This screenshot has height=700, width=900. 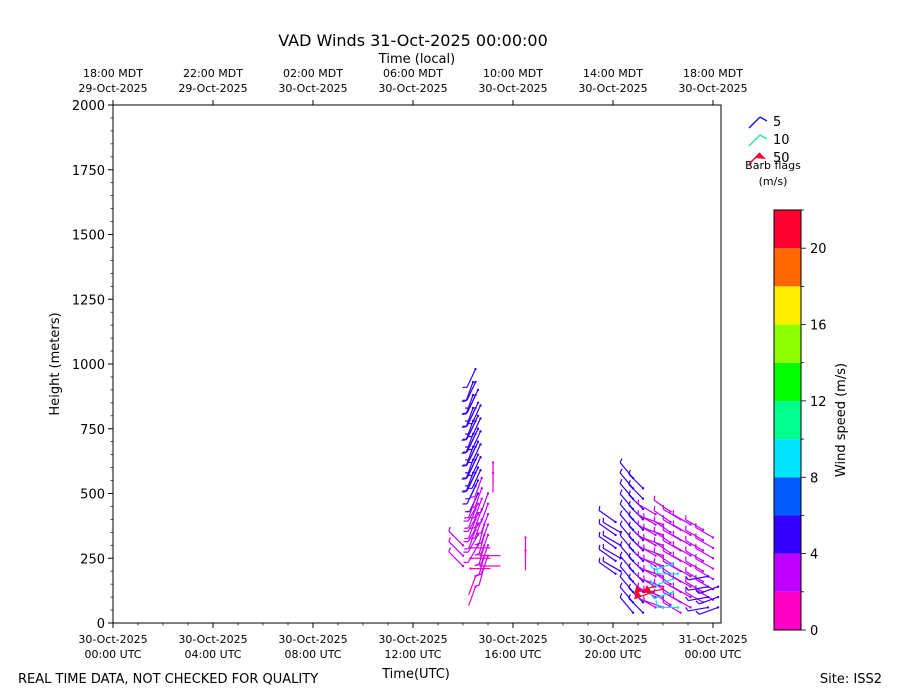 I want to click on colorbar-tick-label: 20, so click(x=818, y=249).